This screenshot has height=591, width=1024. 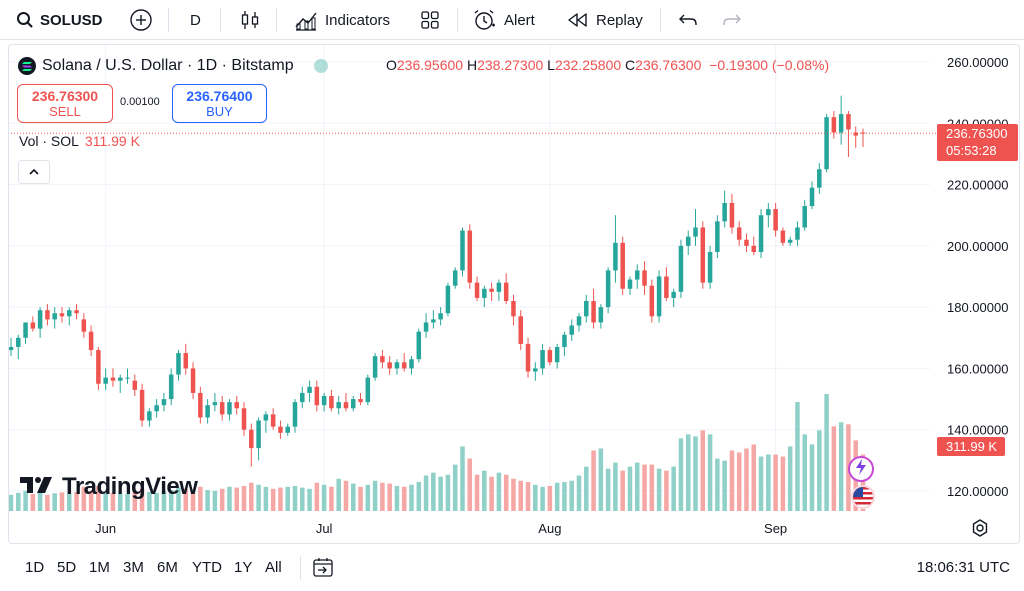 I want to click on range-button-1d: 1D, so click(x=35, y=567).